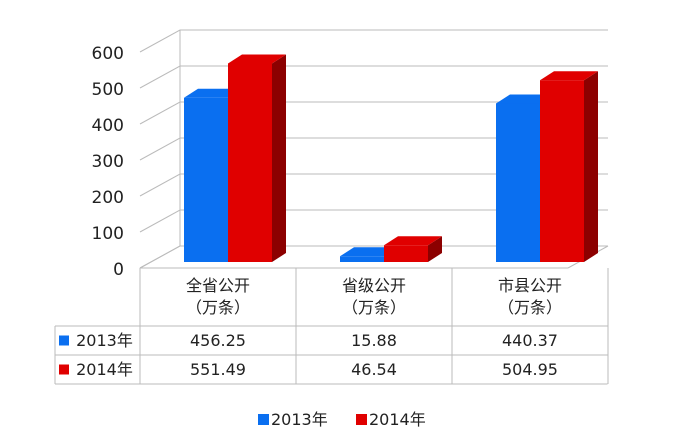  What do you see at coordinates (530, 340) in the screenshot?
I see `data-value: 440.37` at bounding box center [530, 340].